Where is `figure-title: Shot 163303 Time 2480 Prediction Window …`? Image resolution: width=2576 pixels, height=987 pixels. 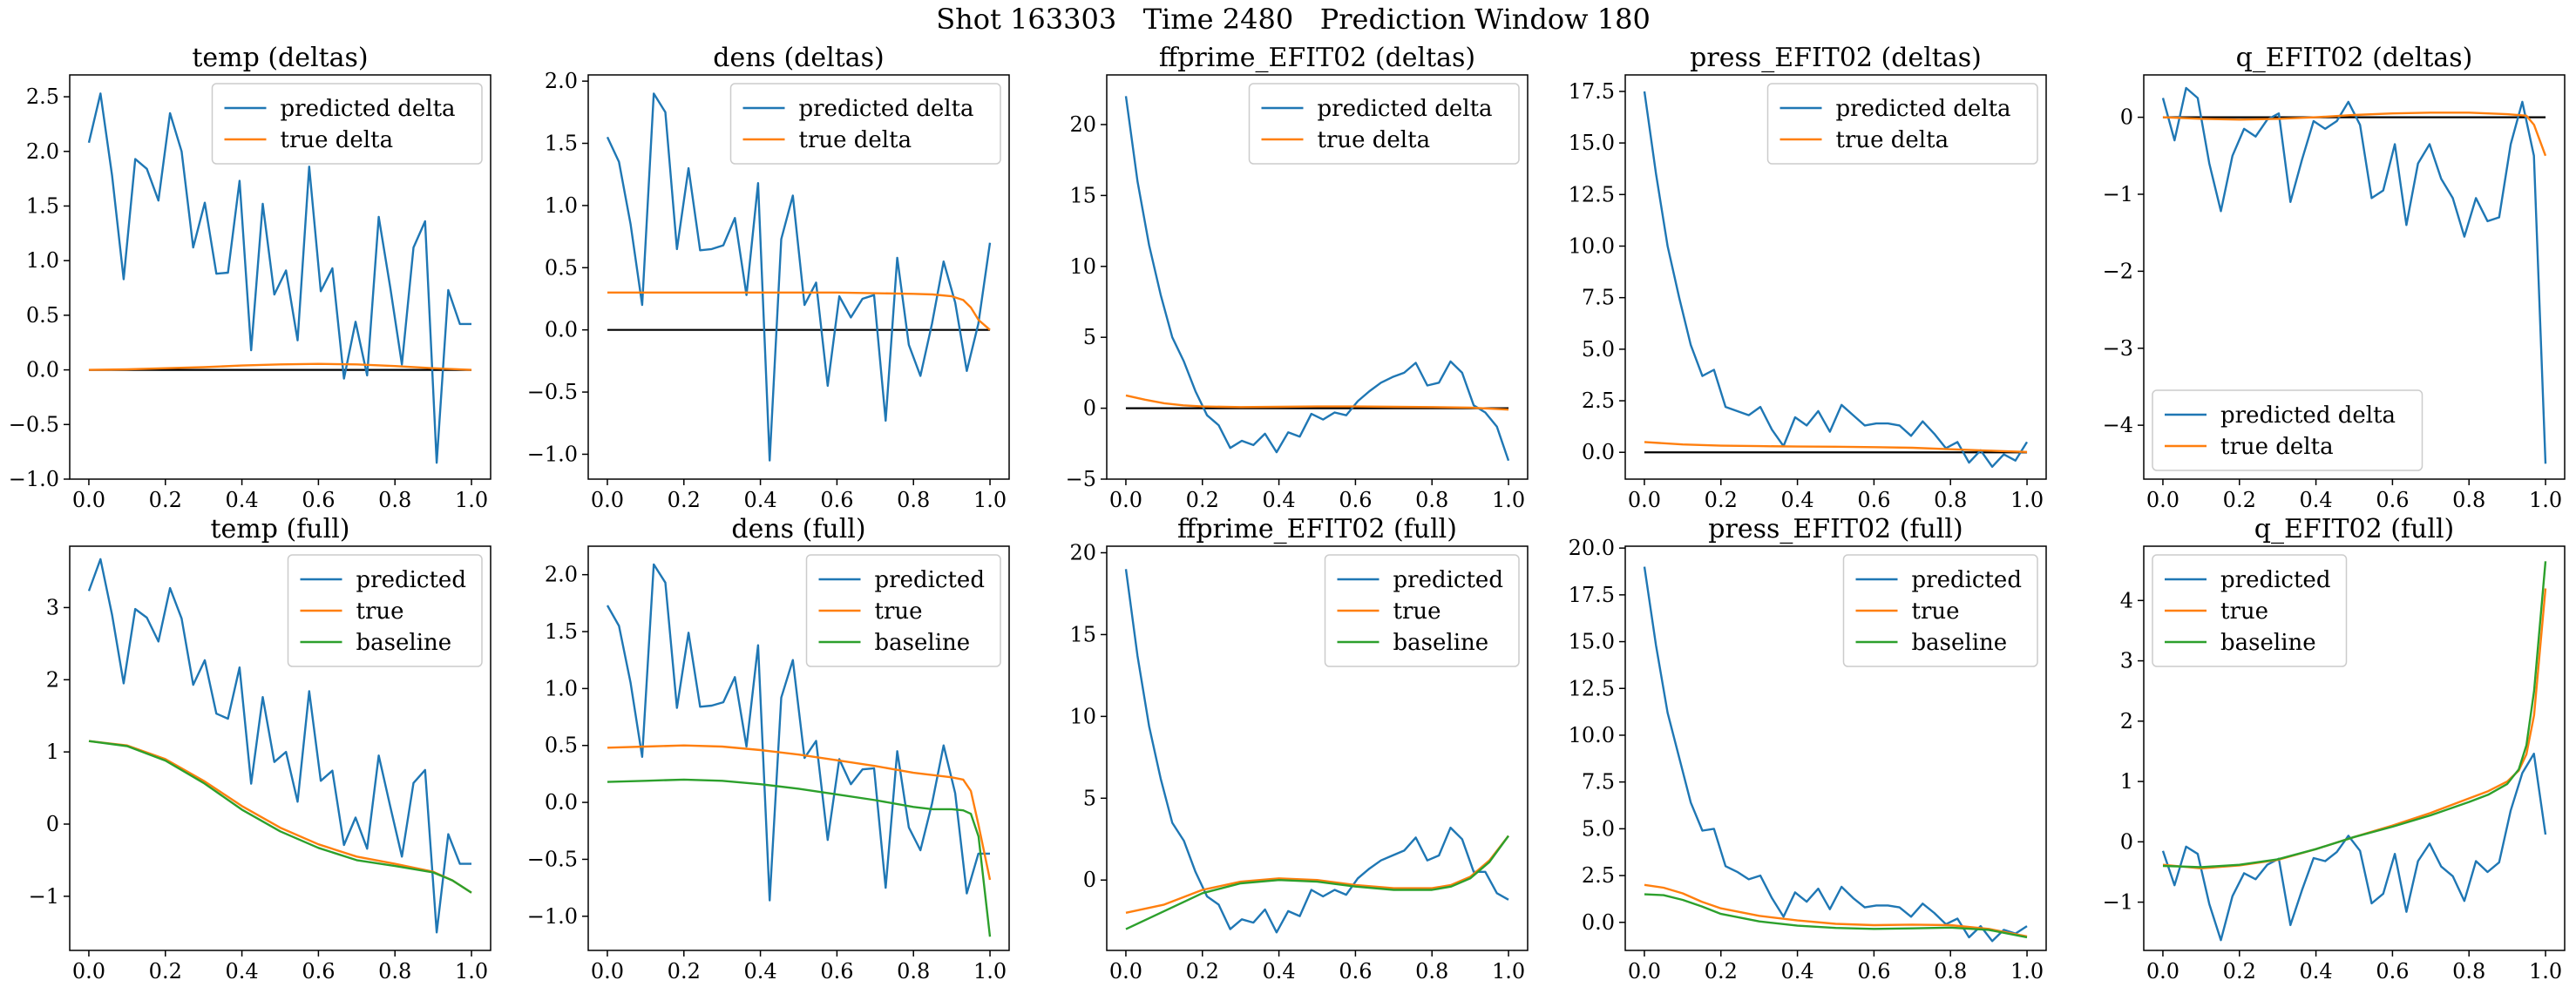 figure-title: Shot 163303 Time 2480 Prediction Window … is located at coordinates (1294, 19).